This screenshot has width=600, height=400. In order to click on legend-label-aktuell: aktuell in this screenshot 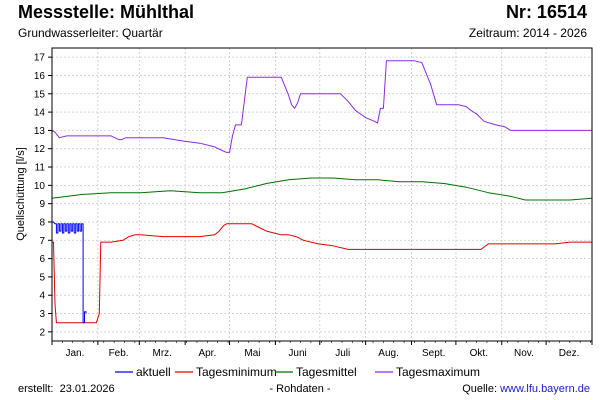, I will do `click(153, 372)`.